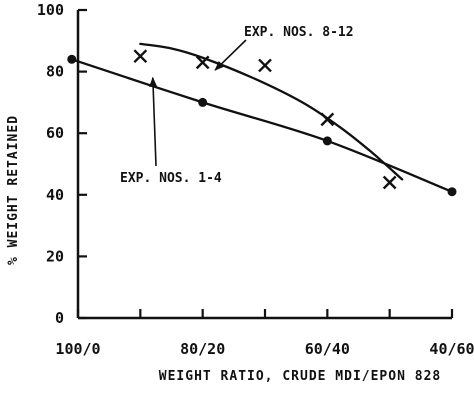 The width and height of the screenshot is (474, 410). I want to click on y-tick-label: 40, so click(55, 195).